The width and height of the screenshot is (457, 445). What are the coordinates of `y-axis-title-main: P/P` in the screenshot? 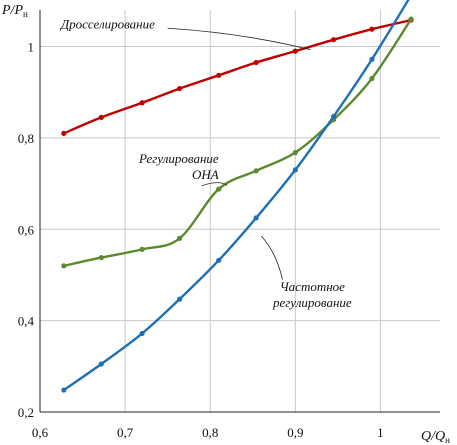 It's located at (12, 10).